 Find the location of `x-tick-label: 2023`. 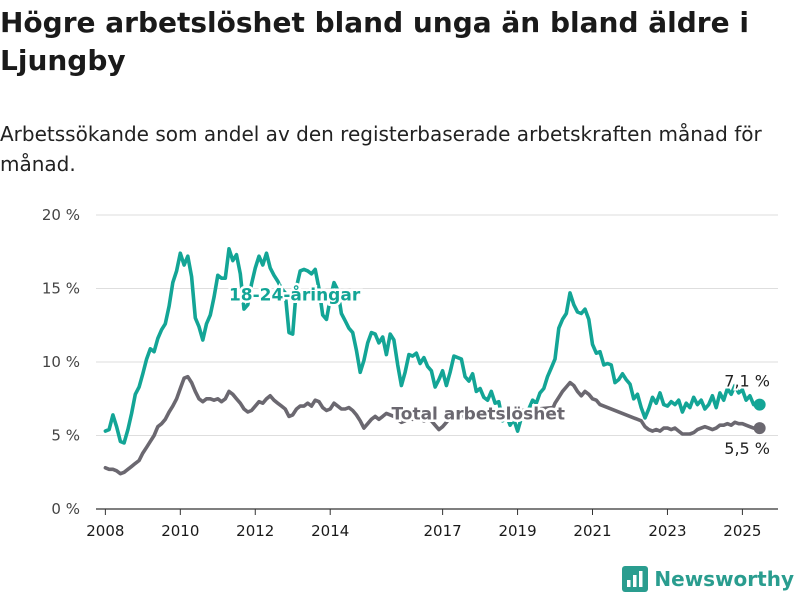

x-tick-label: 2023 is located at coordinates (667, 531).